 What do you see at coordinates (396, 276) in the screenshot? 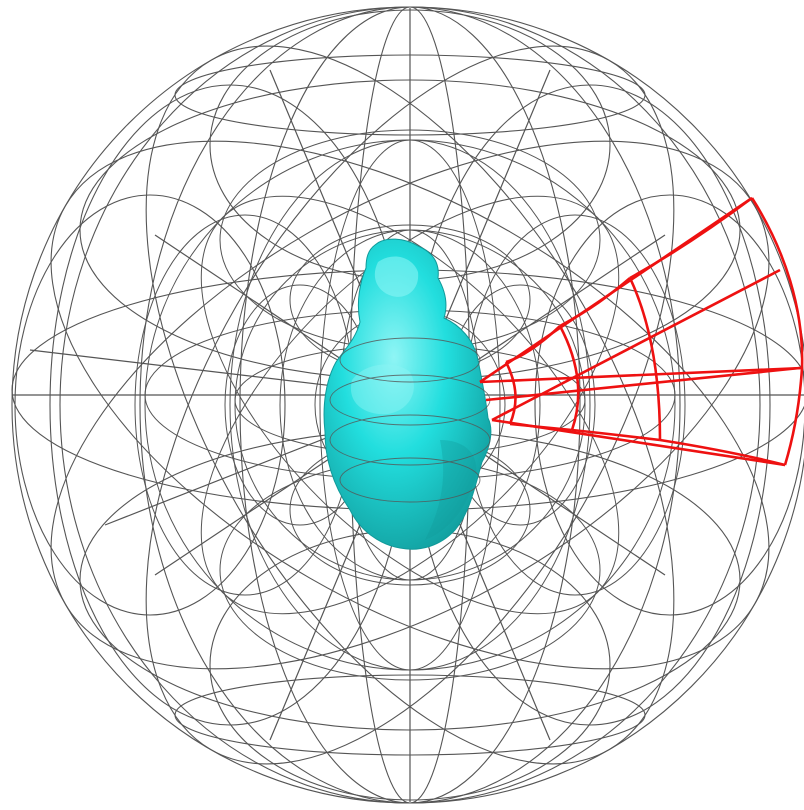
I see `blob-highlight` at bounding box center [396, 276].